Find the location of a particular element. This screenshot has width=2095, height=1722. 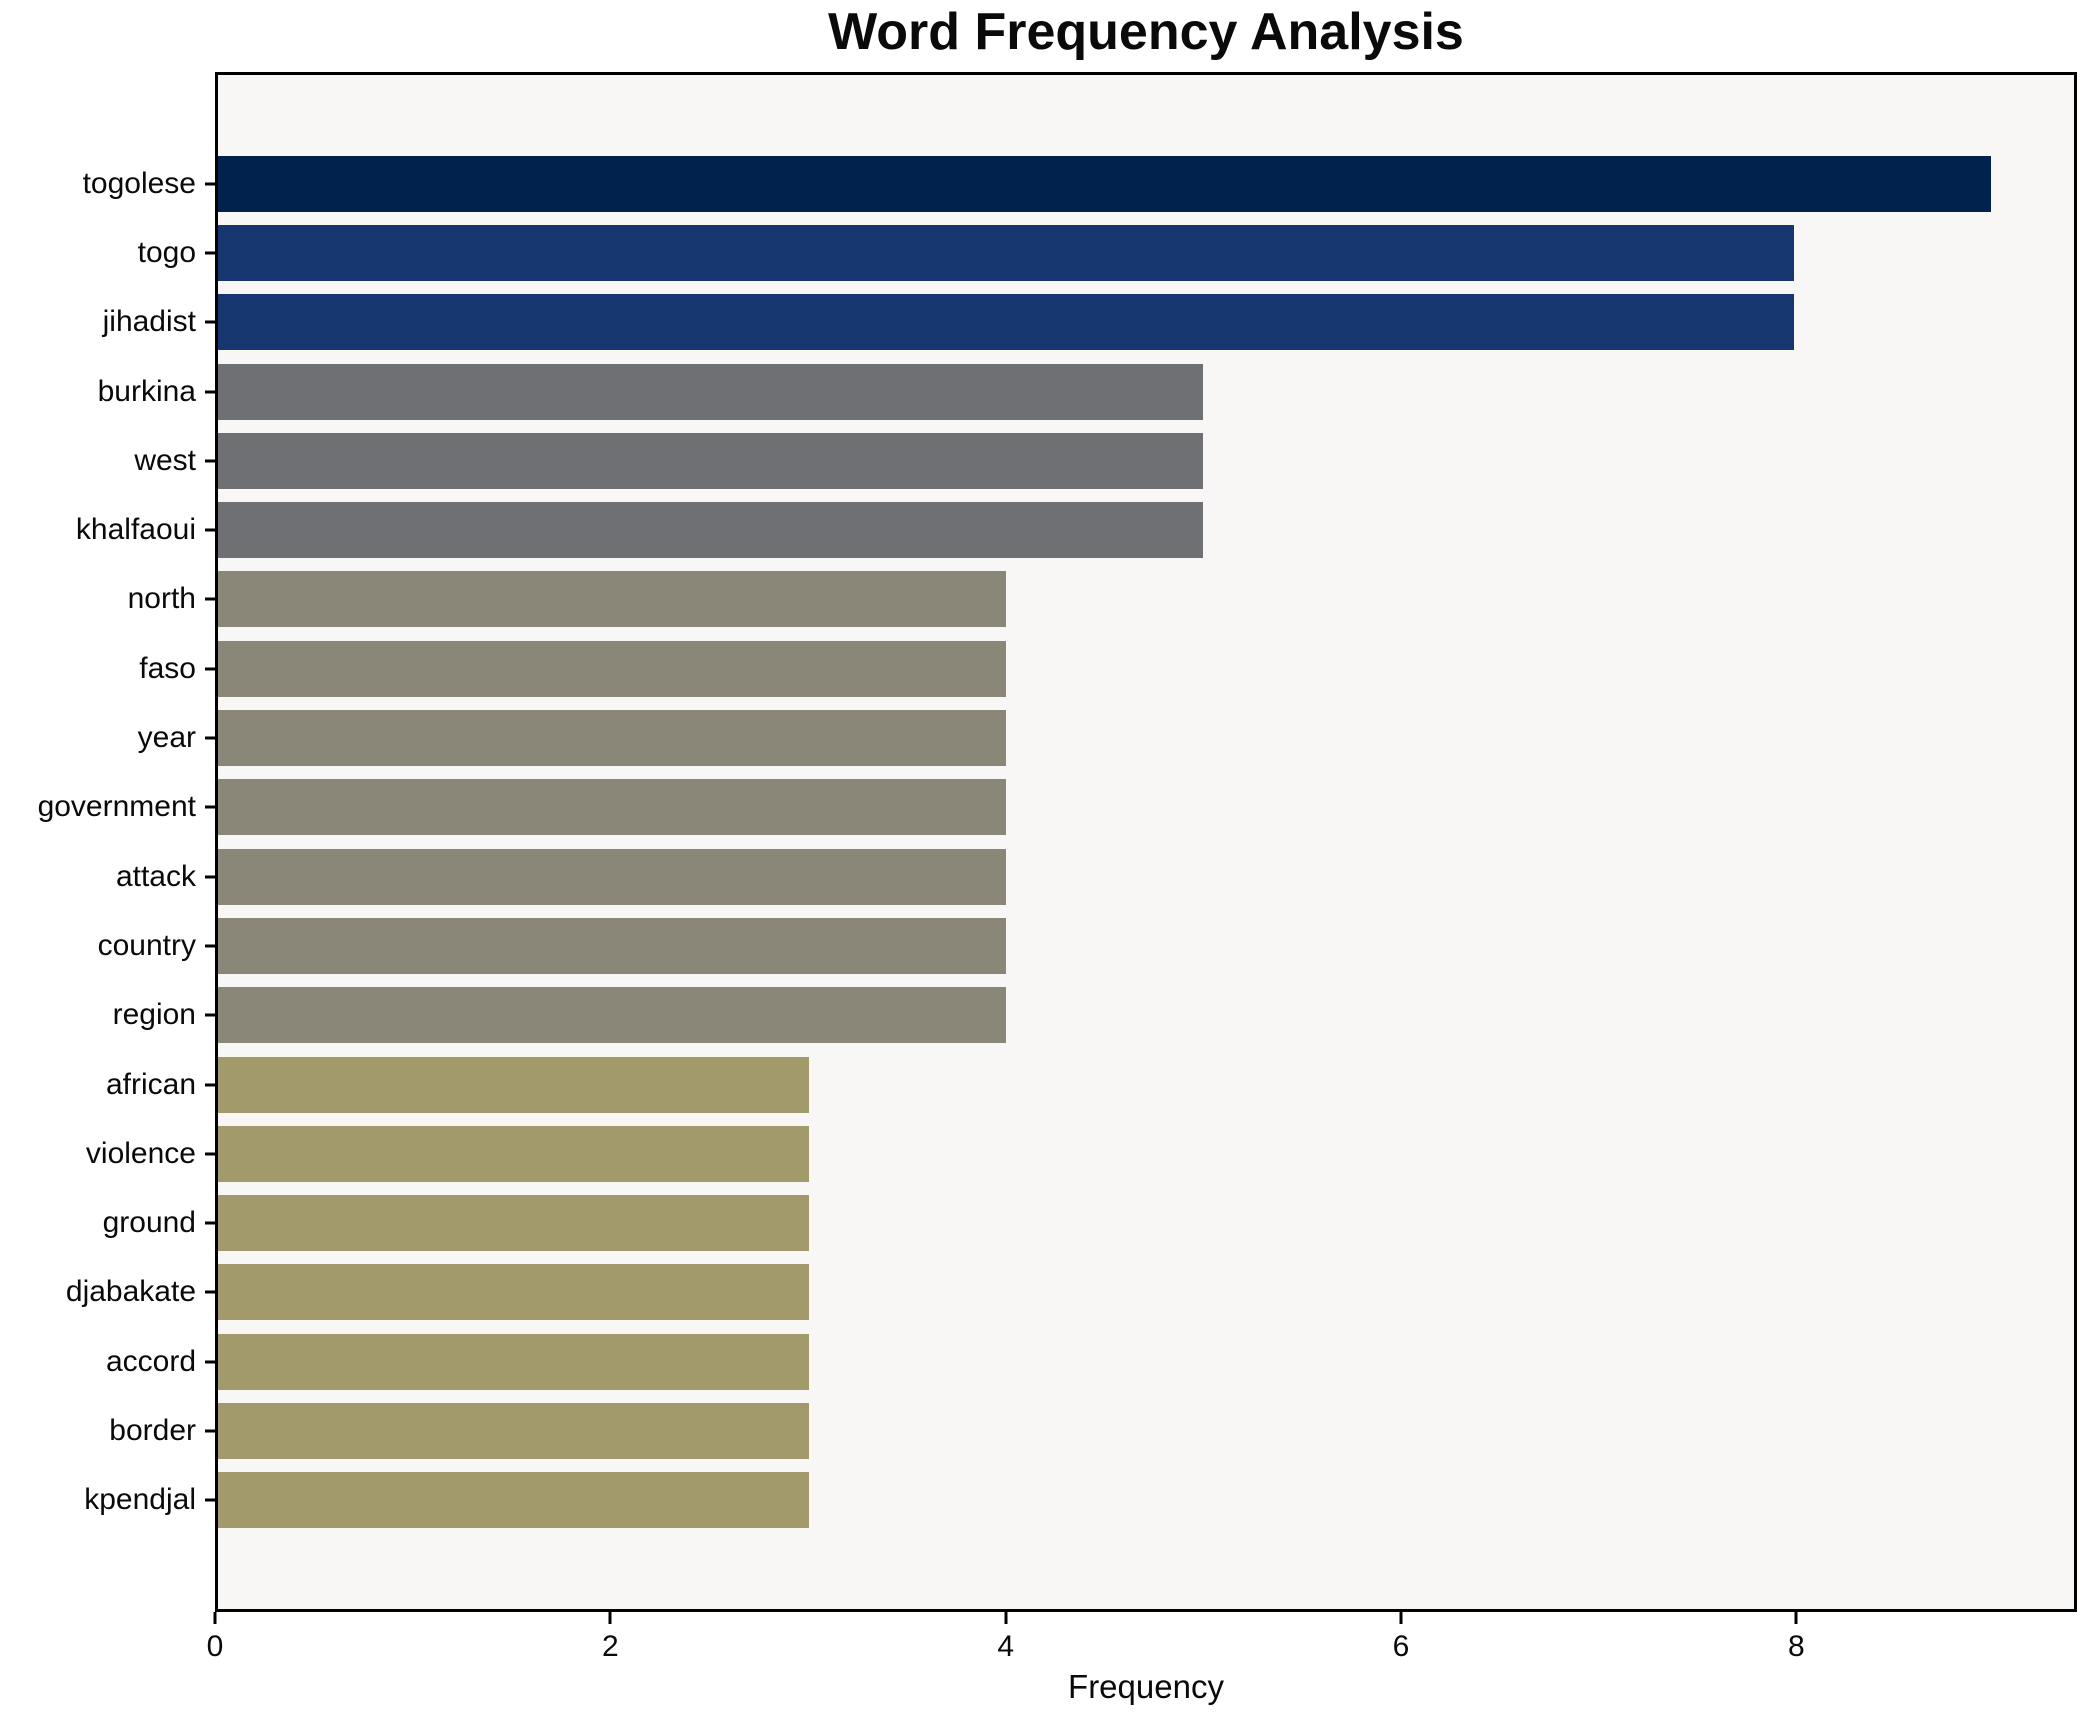

y-axis-label: togo is located at coordinates (166, 252).